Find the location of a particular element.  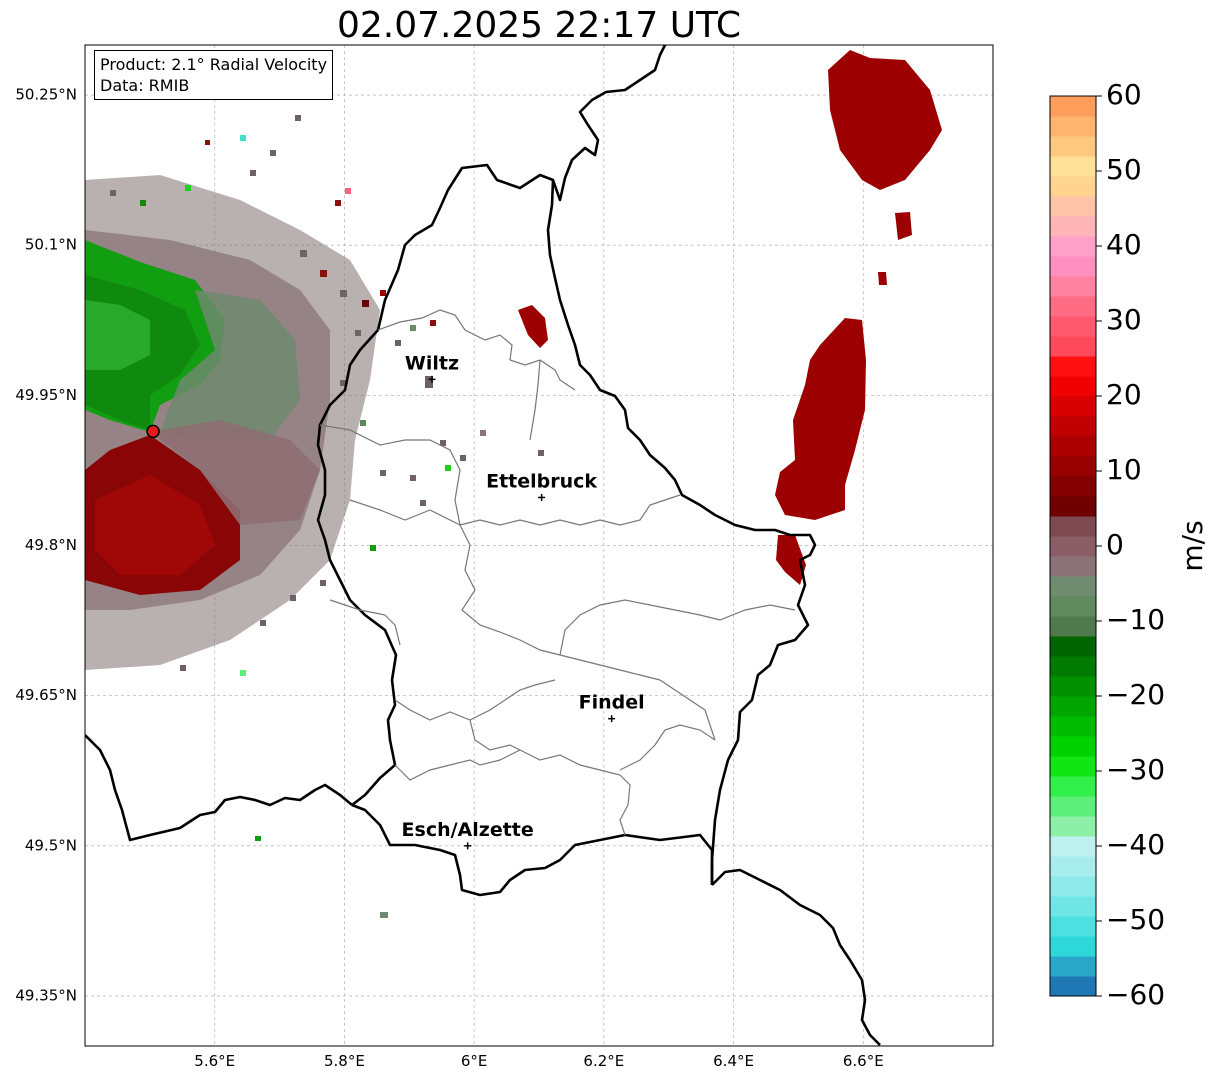

lat-tick-label: 50.1°N is located at coordinates (51, 245).